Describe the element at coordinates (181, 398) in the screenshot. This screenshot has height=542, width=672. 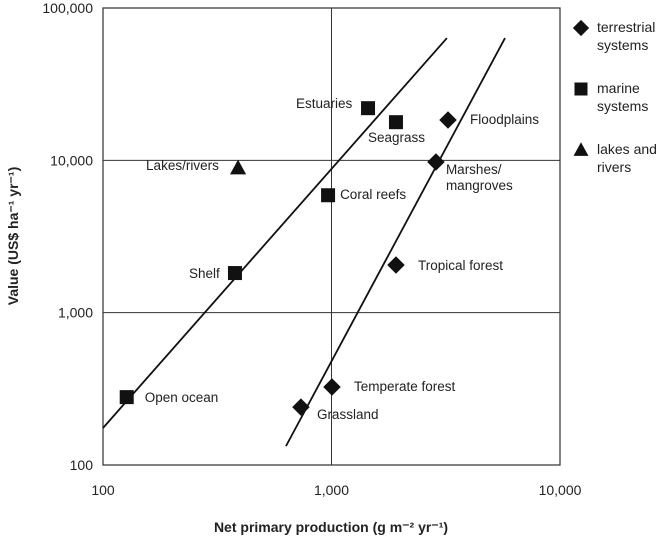
I see `point-label: Open ocean` at that location.